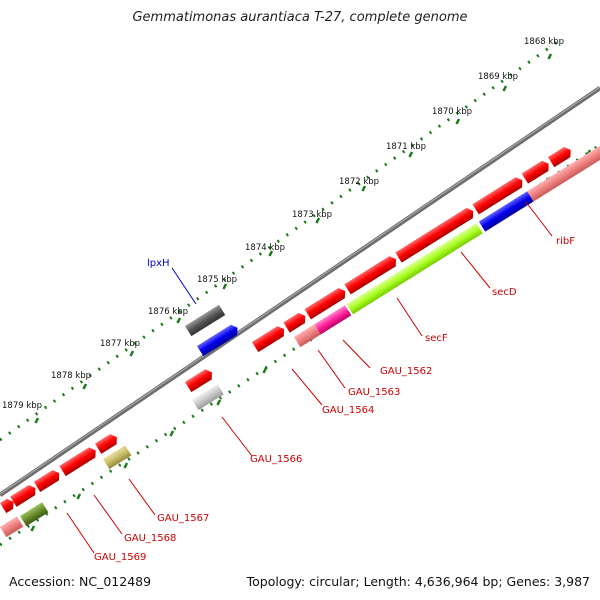  Describe the element at coordinates (120, 557) in the screenshot. I see `gene-label-GAU_1569: GAU_1569` at that location.